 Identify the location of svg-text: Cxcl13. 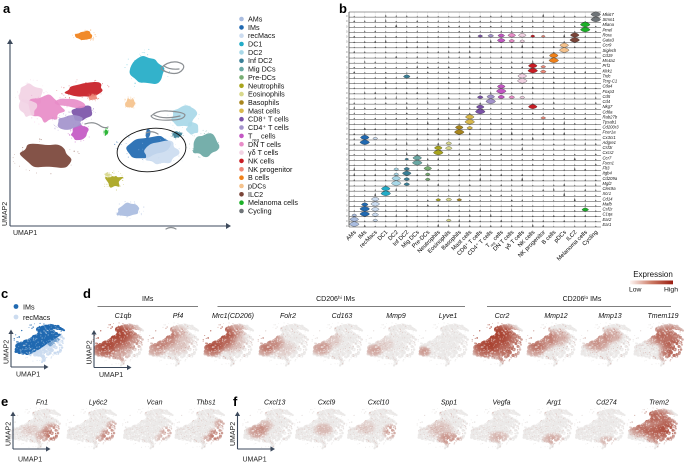
(275, 403).